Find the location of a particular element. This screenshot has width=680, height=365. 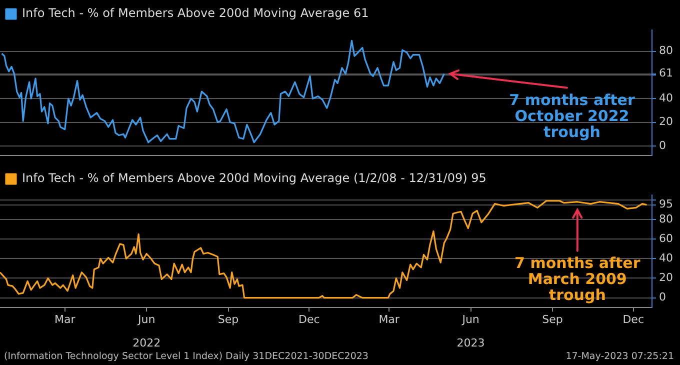

annotation: 7 months after March 2009 trough is located at coordinates (577, 279).